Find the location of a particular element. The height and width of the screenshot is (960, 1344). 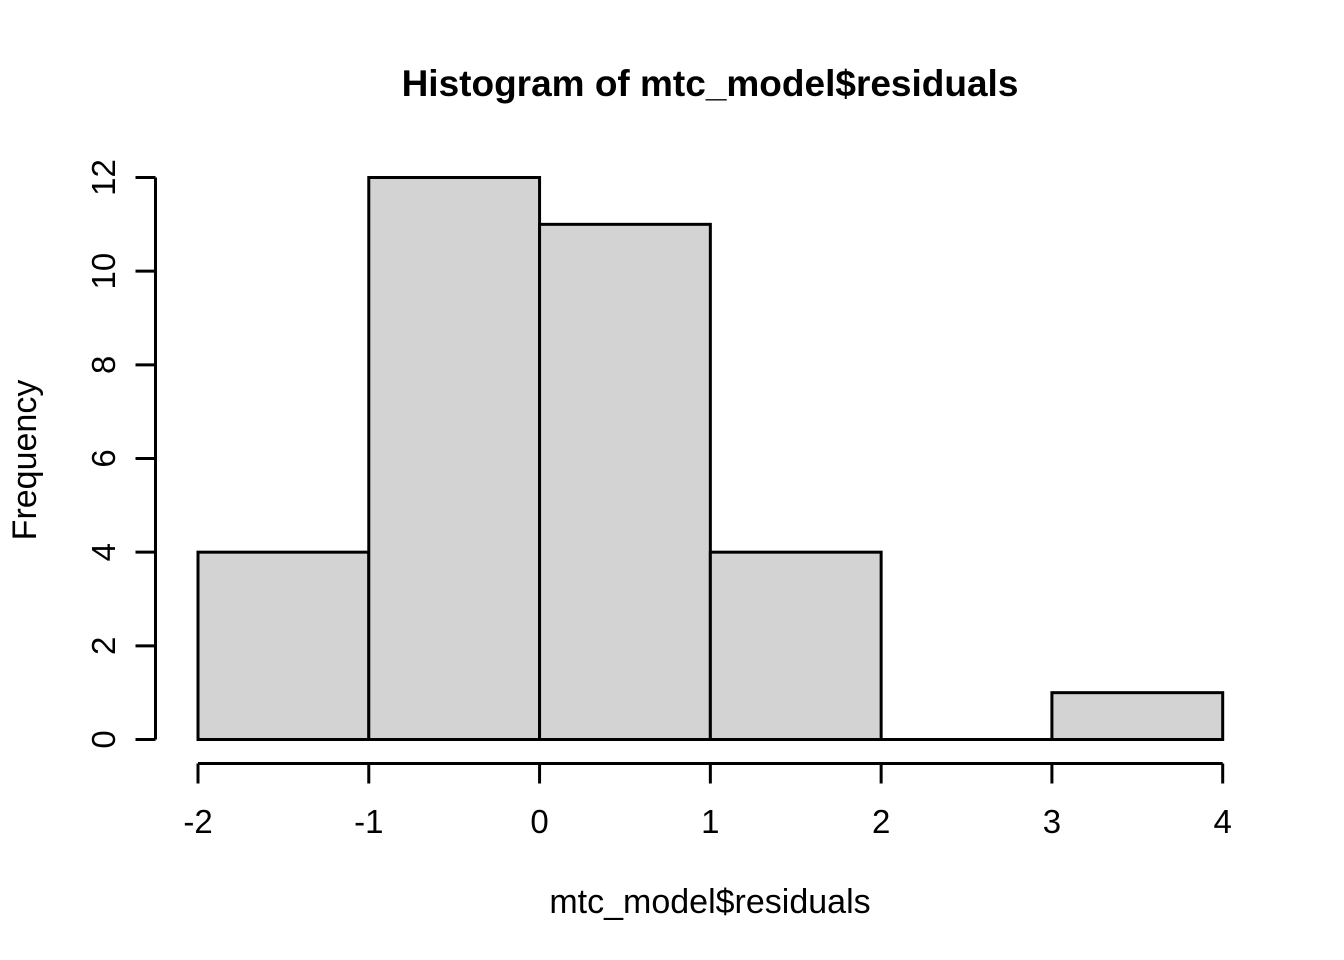

y-tick-label: 12 is located at coordinates (103, 177).